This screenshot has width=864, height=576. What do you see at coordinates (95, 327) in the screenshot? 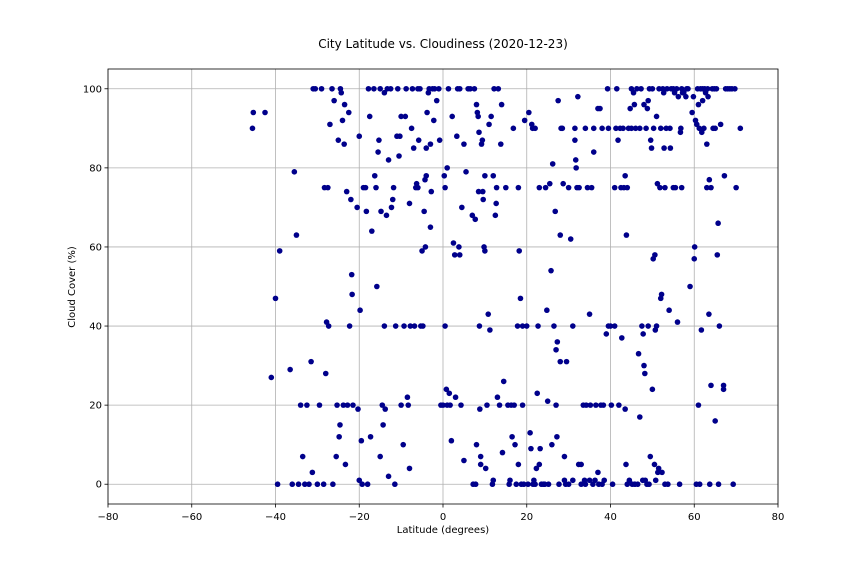
I see `y-tick-label: 40` at bounding box center [95, 327].